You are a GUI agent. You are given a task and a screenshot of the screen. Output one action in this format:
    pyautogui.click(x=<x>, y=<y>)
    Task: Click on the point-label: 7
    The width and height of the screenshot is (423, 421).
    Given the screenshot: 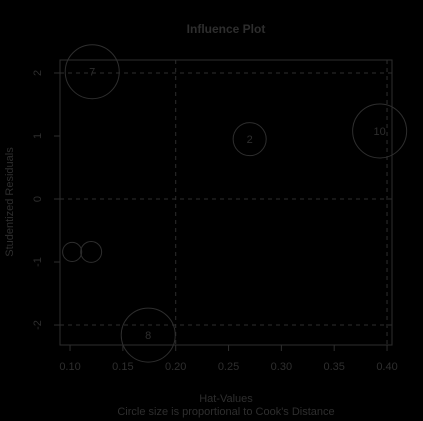 What is the action you would take?
    pyautogui.click(x=92, y=73)
    